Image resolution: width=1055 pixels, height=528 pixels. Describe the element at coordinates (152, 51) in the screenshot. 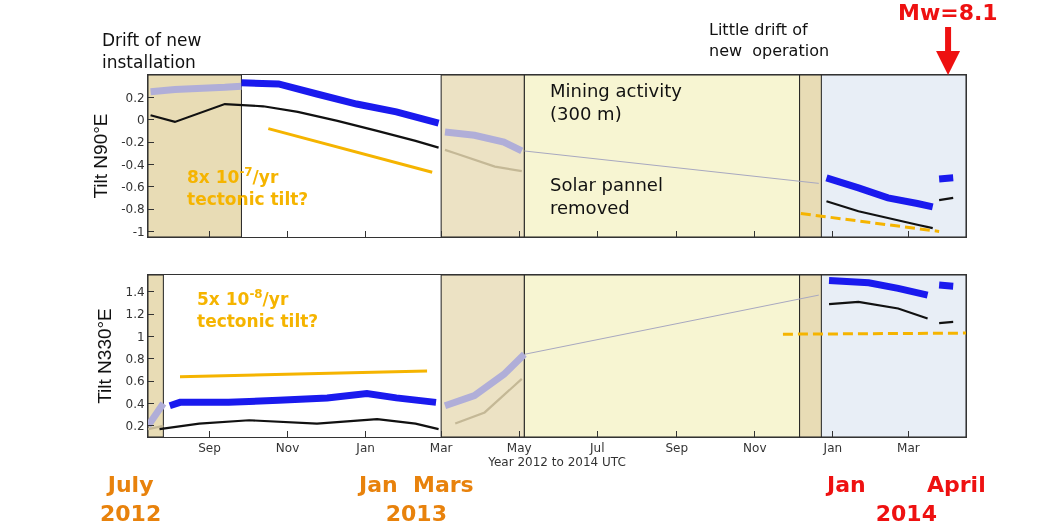

I see `text: Drift of new installation` at that location.